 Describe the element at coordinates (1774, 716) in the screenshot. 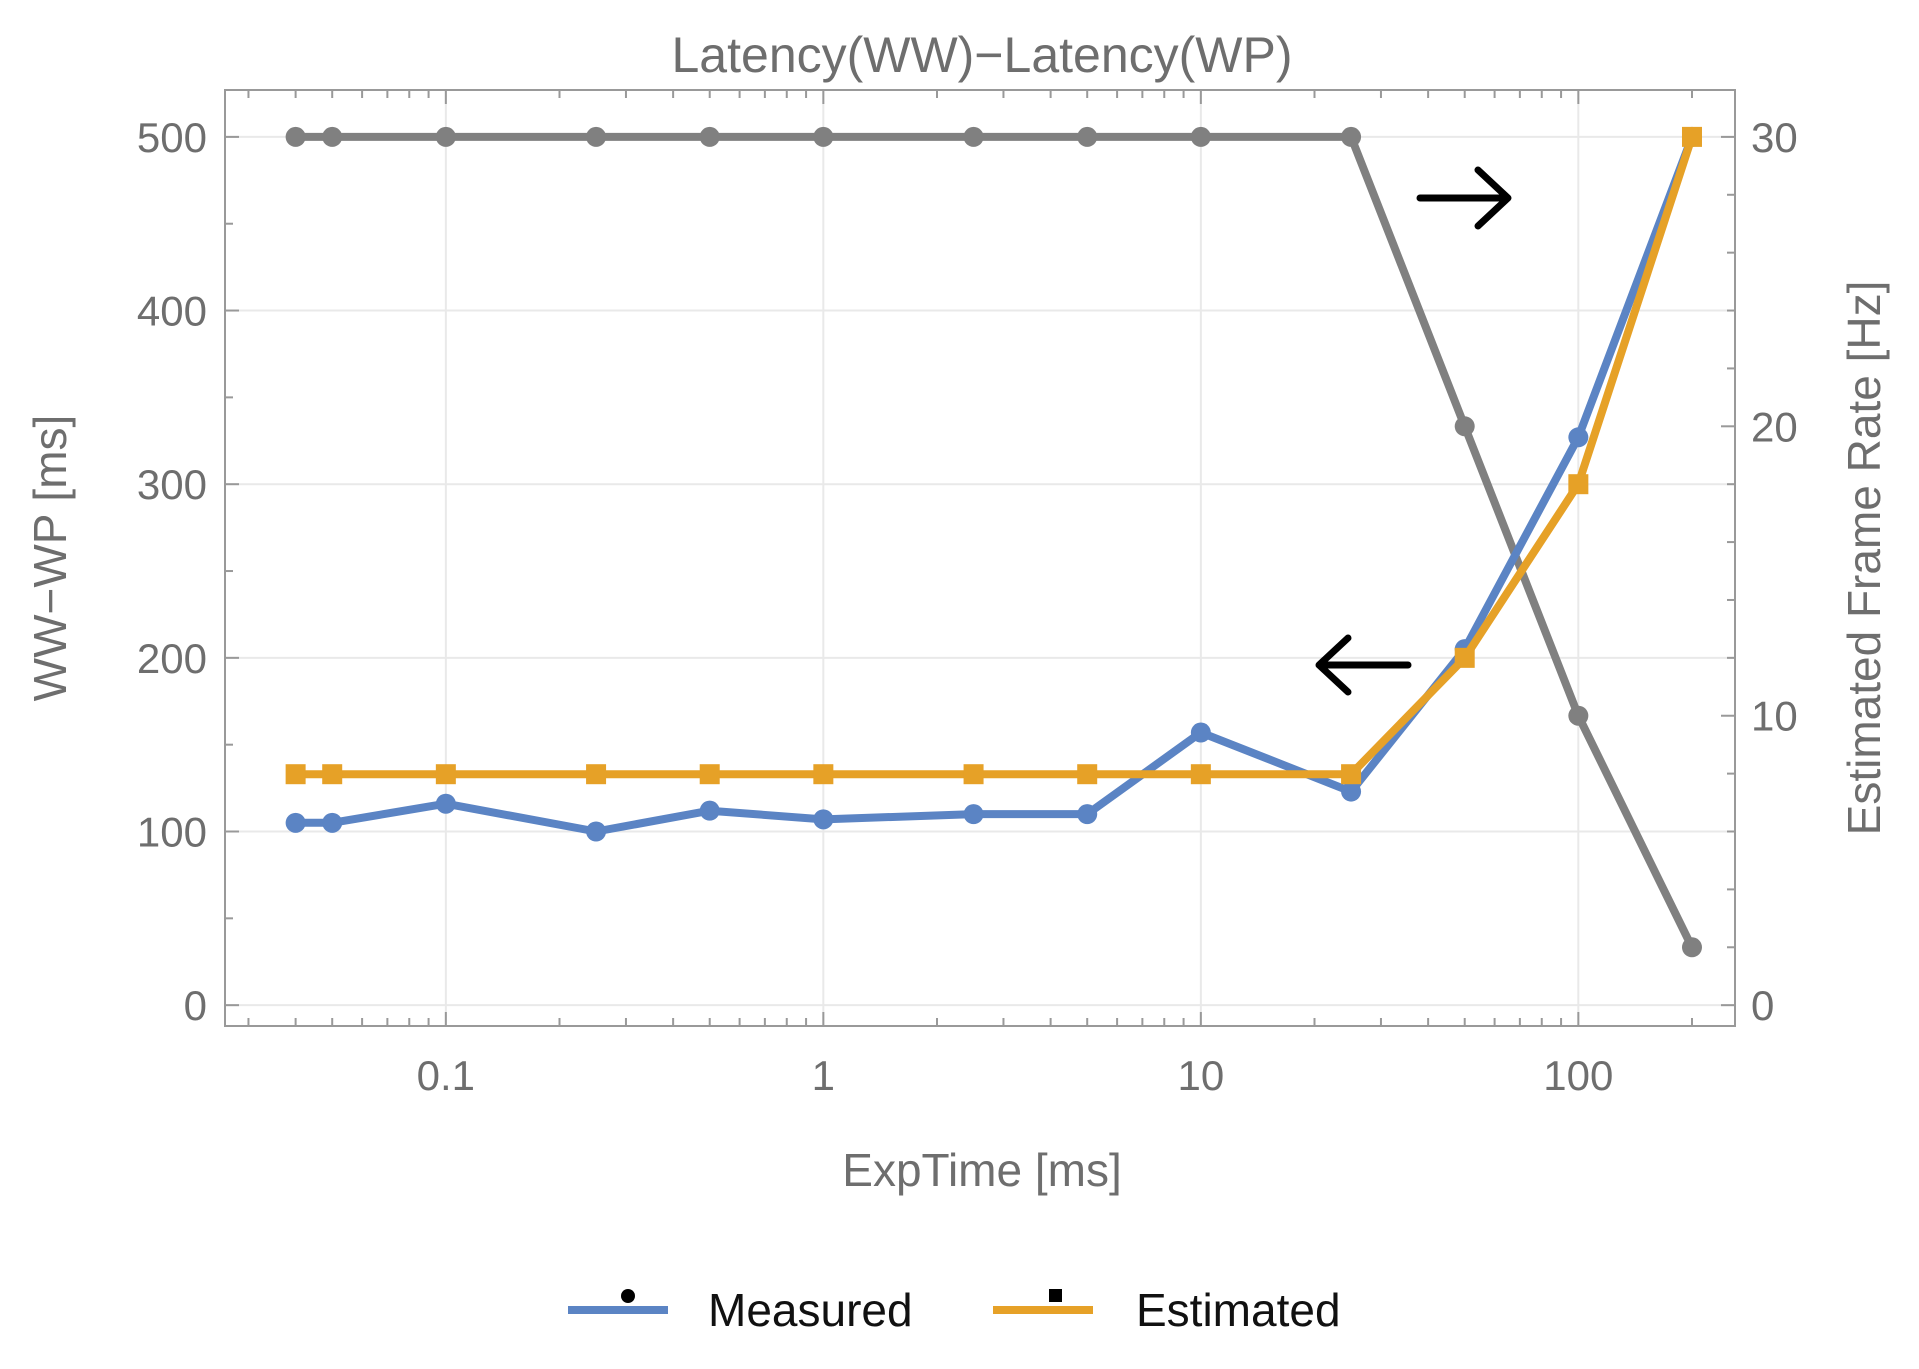

I see `y2-tick-label: 10` at that location.